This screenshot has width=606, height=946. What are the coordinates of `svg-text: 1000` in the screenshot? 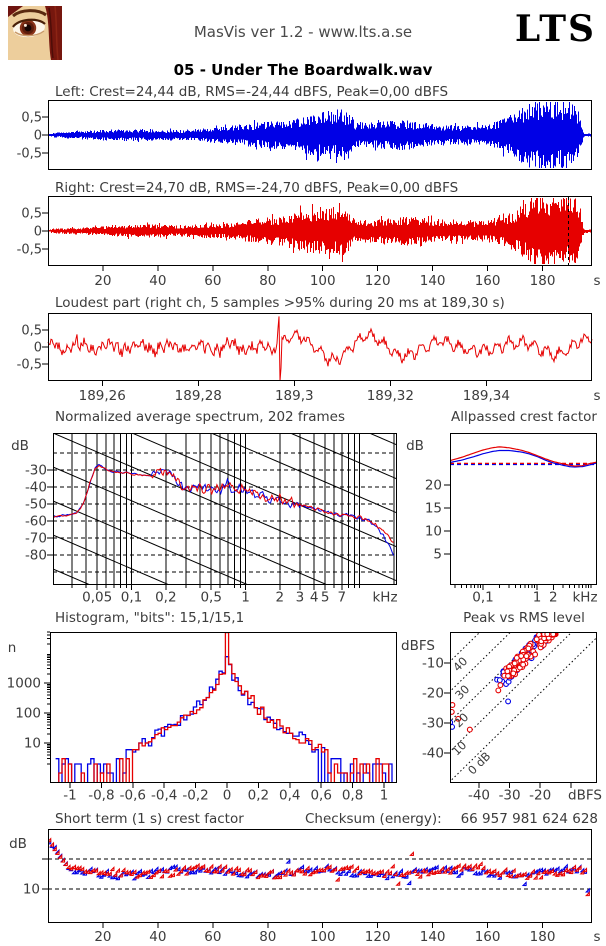 It's located at (24, 684).